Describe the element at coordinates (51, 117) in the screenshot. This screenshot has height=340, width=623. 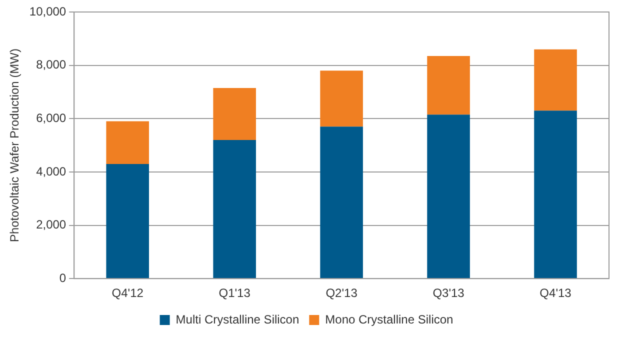
I see `y-tick-label: 6,000` at that location.